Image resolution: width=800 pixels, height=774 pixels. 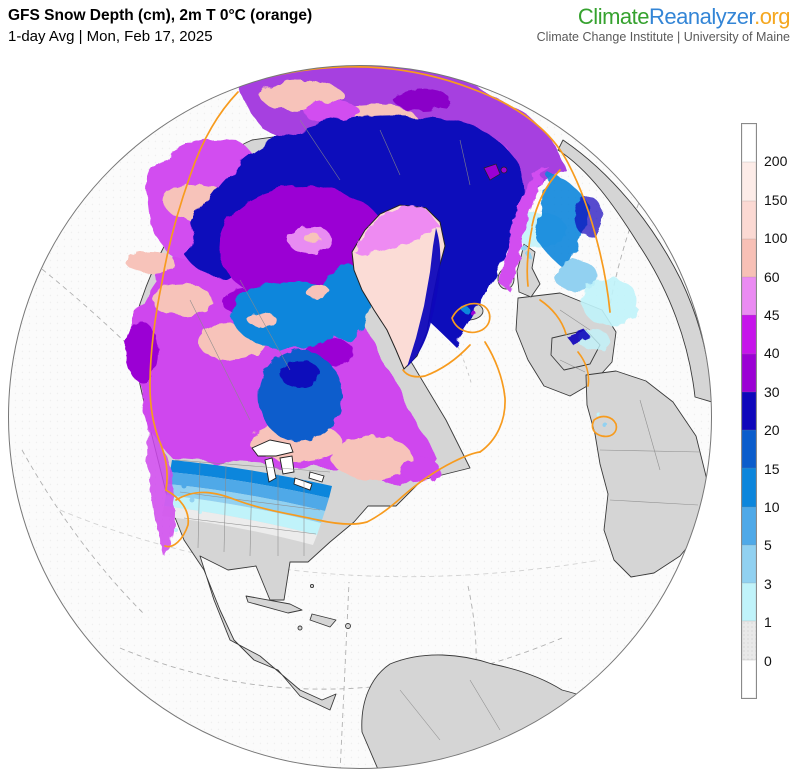 What do you see at coordinates (578, 336) in the screenshot?
I see `alps-snow` at bounding box center [578, 336].